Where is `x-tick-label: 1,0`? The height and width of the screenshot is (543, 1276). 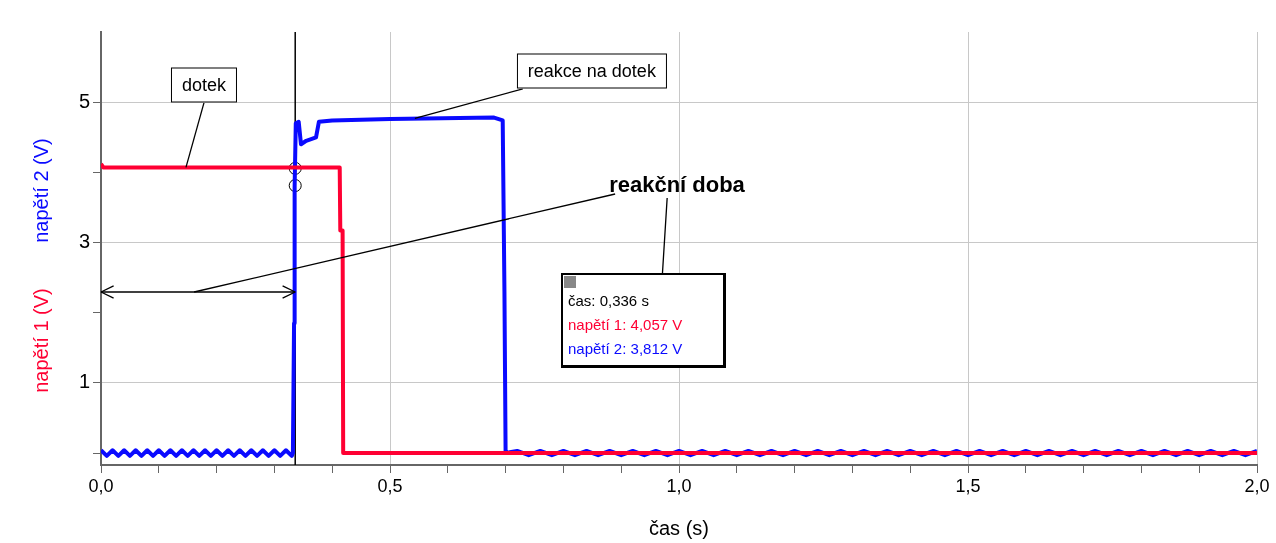 x-tick-label: 1,0 is located at coordinates (679, 485).